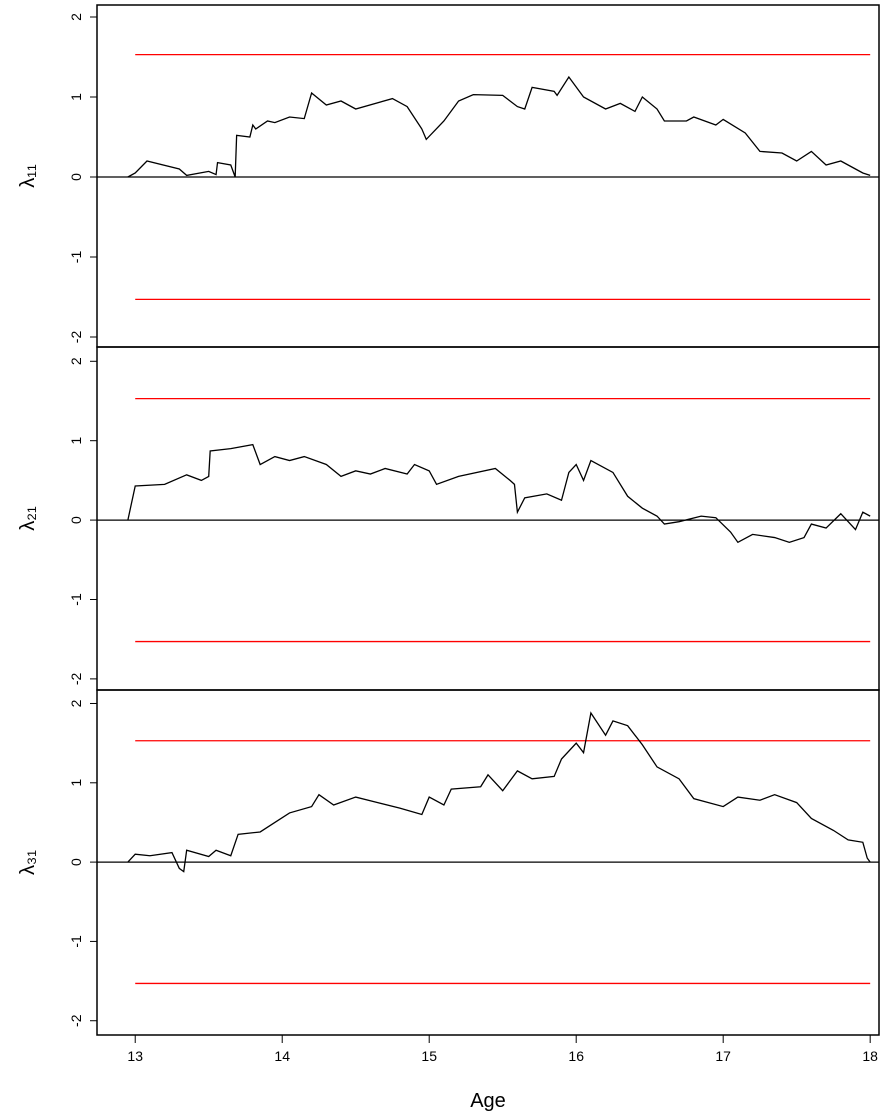  I want to click on x-tick-label: 13, so click(135, 1056).